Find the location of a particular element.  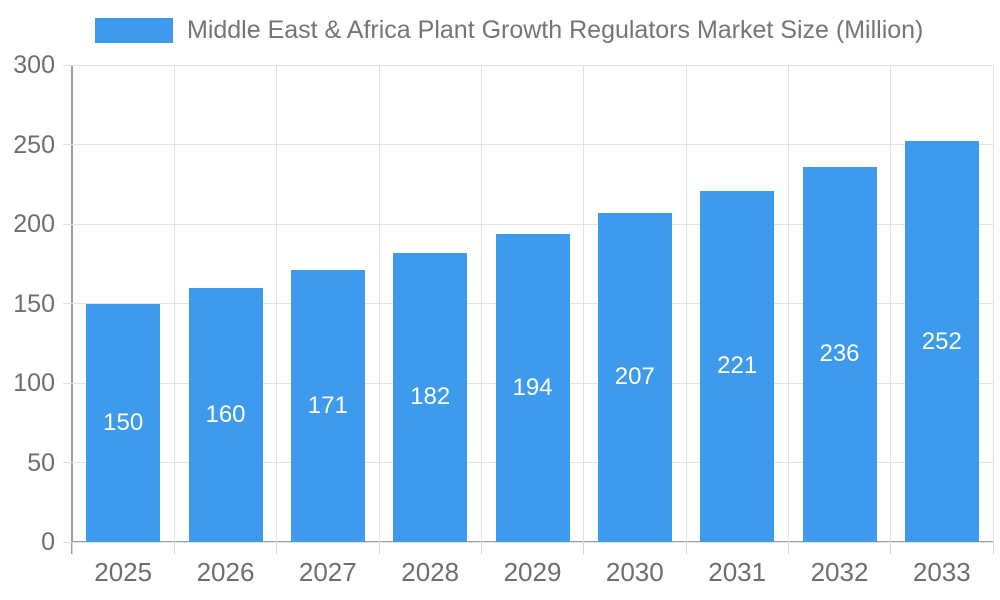

bar: 171 is located at coordinates (327, 406).